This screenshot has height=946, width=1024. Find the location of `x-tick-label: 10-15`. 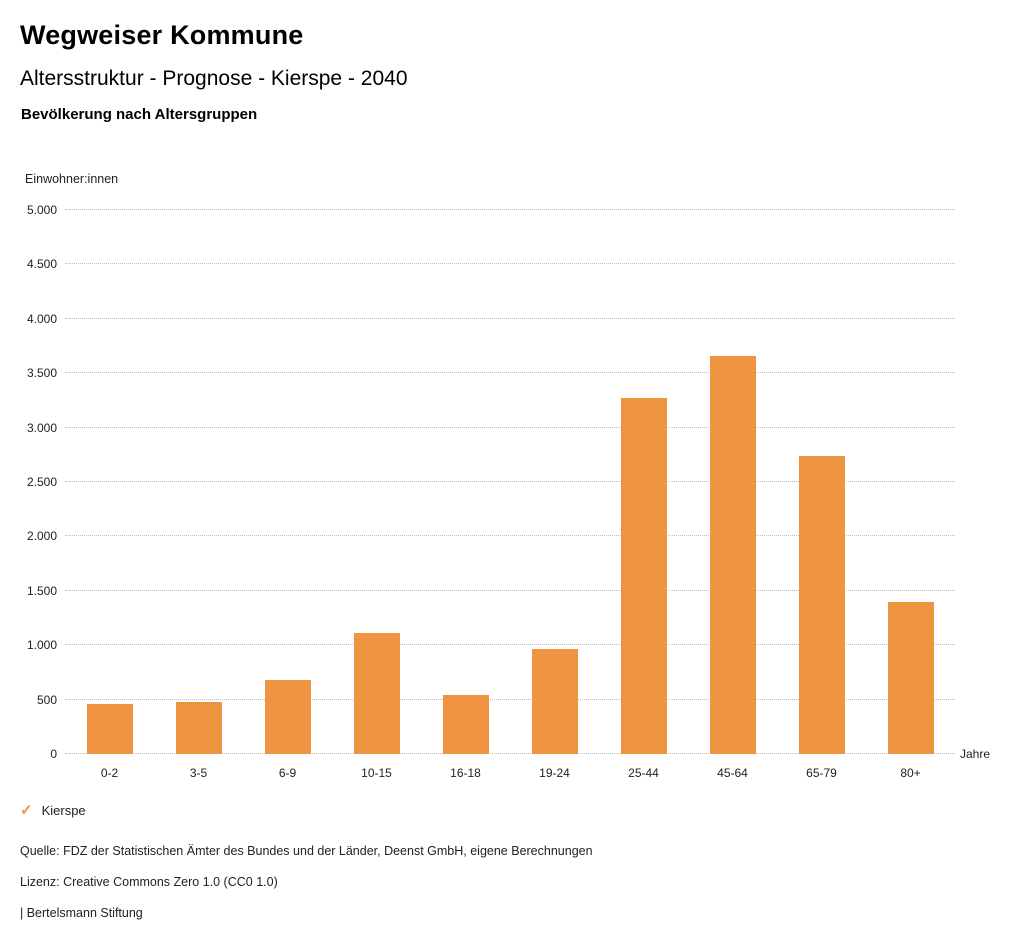

x-tick-label: 10-15 is located at coordinates (376, 773).